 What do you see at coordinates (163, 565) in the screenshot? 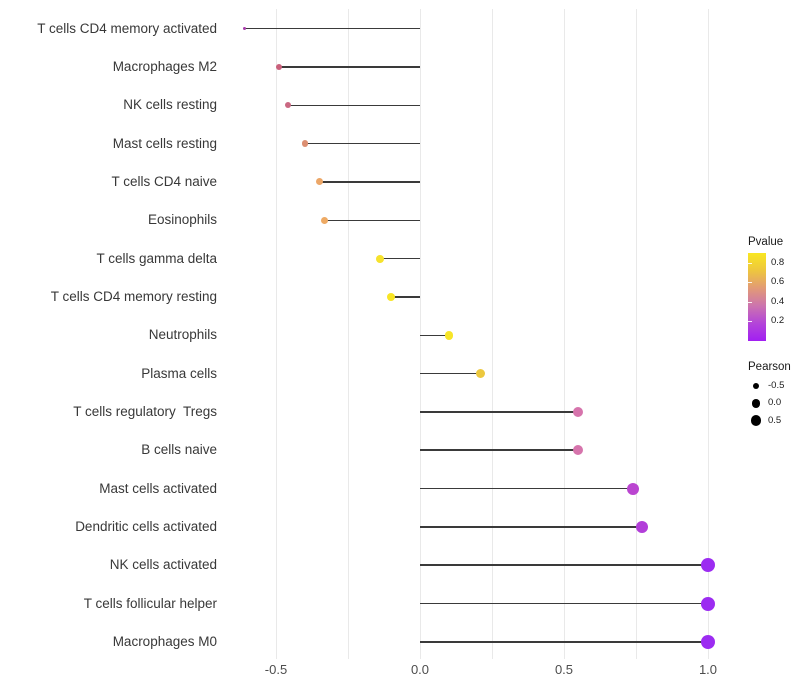
I see `category-label: NK cells activated` at bounding box center [163, 565].